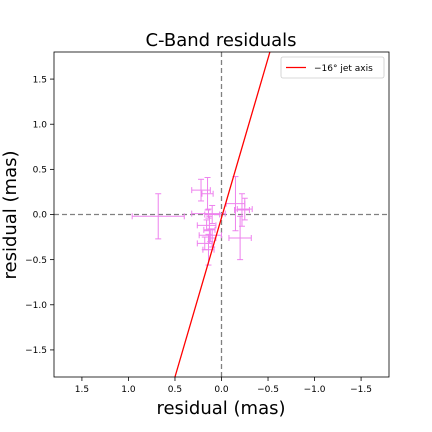  Describe the element at coordinates (220, 40) in the screenshot. I see `chart-title: C-Band residuals` at that location.